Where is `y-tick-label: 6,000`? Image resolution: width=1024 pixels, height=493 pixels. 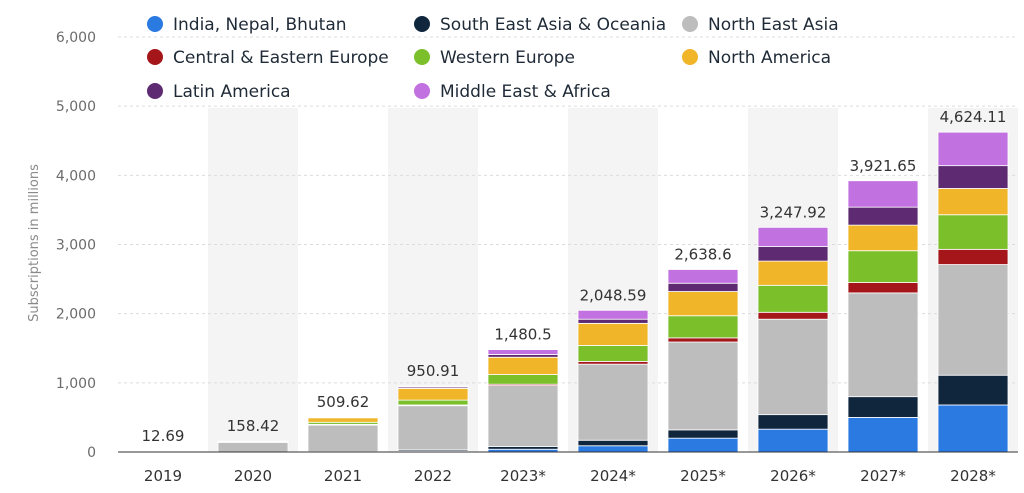
y-tick-label: 6,000 is located at coordinates (76, 38).